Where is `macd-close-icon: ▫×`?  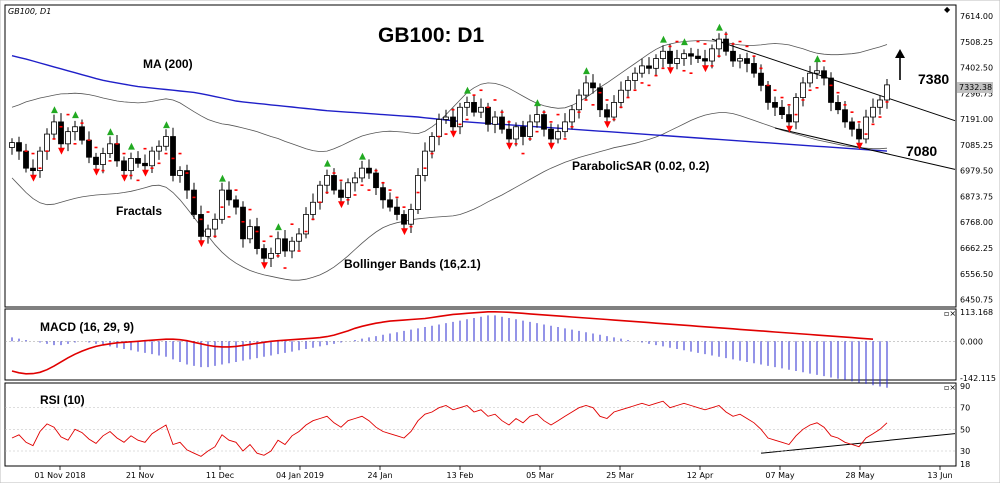
macd-close-icon: ▫× is located at coordinates (950, 313).